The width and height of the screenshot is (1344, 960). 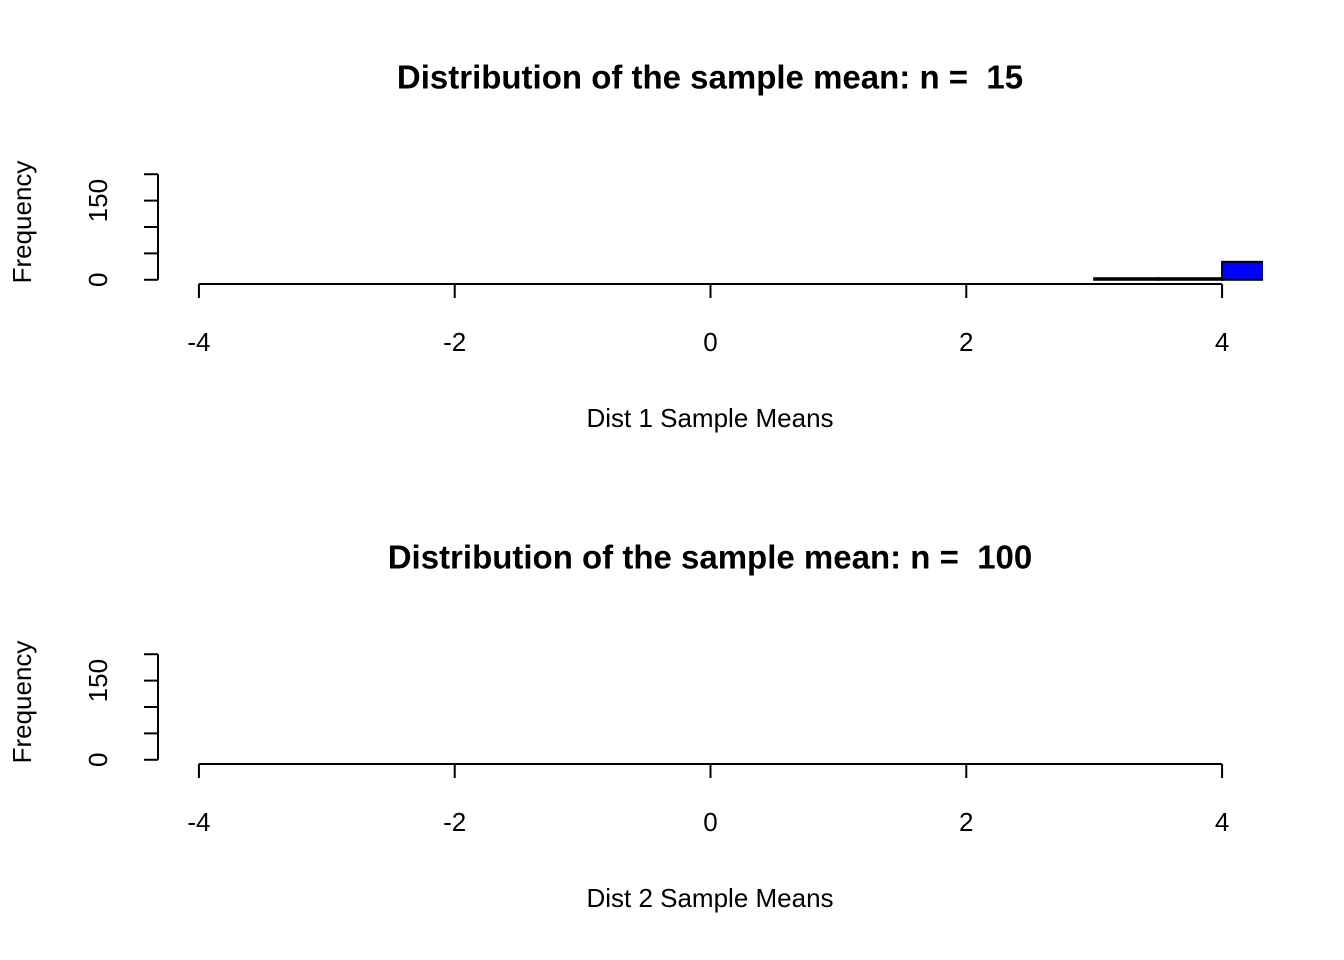 I want to click on chart-title: Distribution of the sample mean: n = 15, so click(x=710, y=77).